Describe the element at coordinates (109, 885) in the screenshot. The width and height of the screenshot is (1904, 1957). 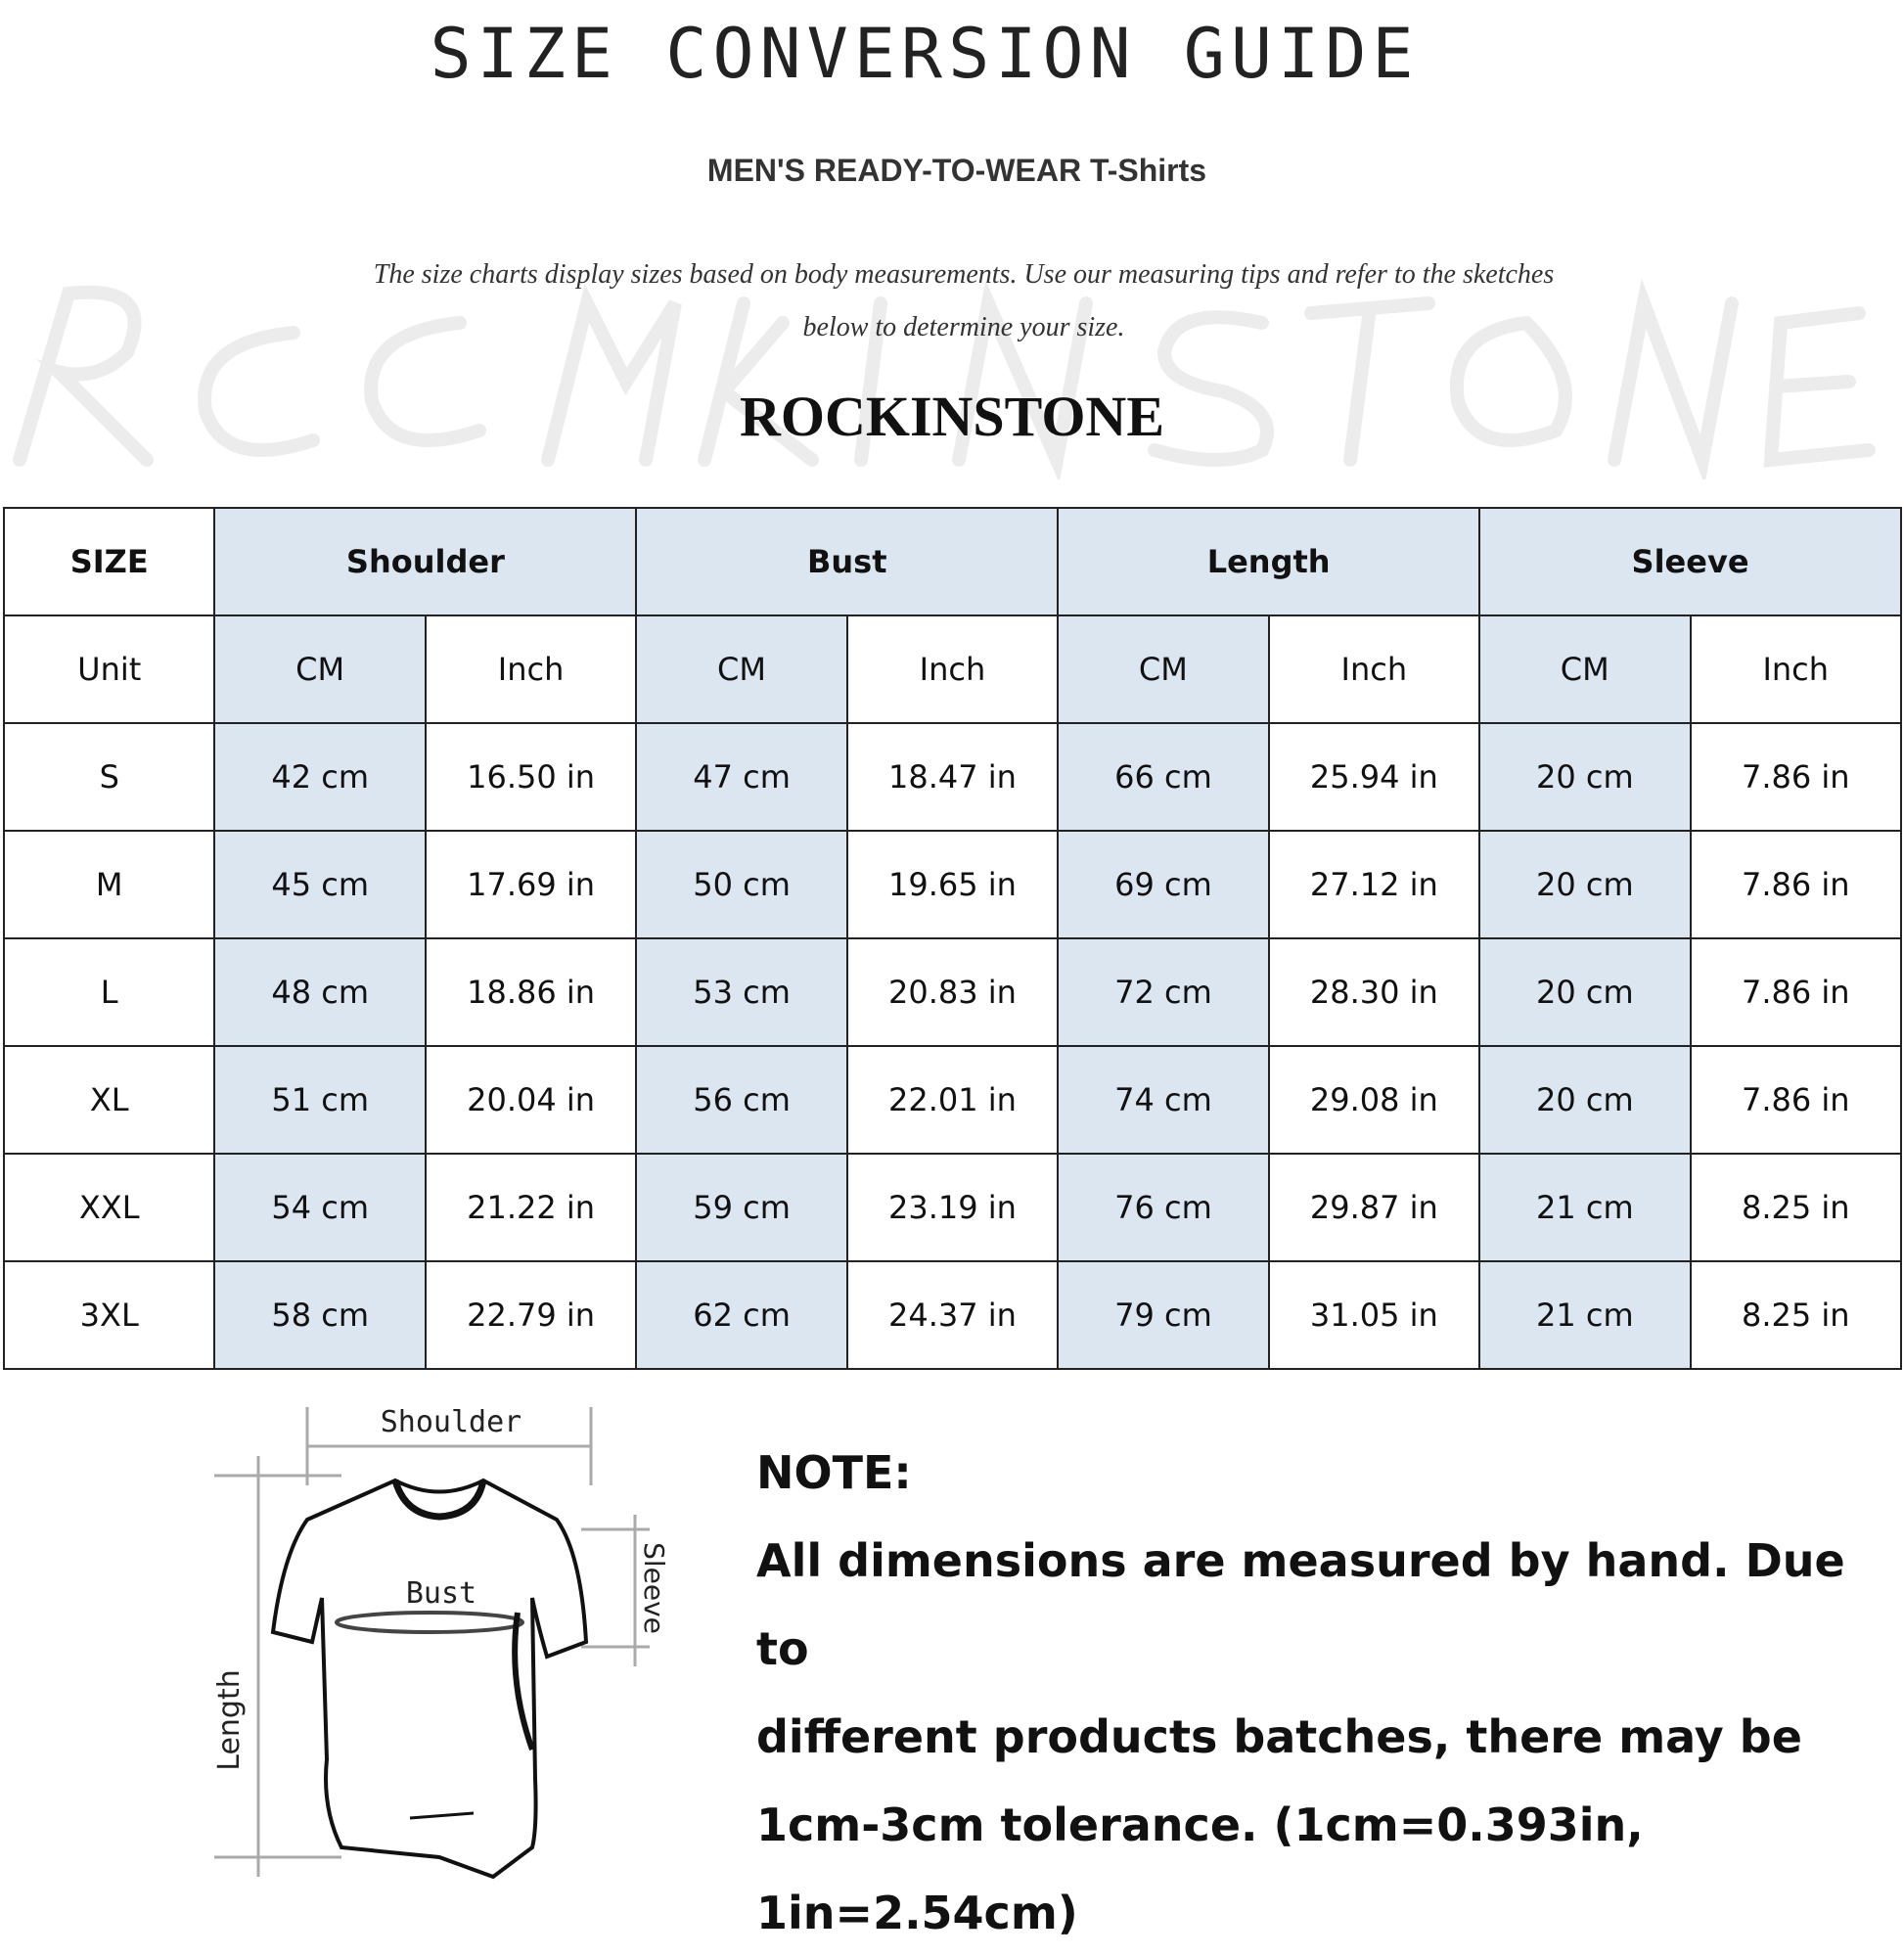
I see `size-cell: M` at that location.